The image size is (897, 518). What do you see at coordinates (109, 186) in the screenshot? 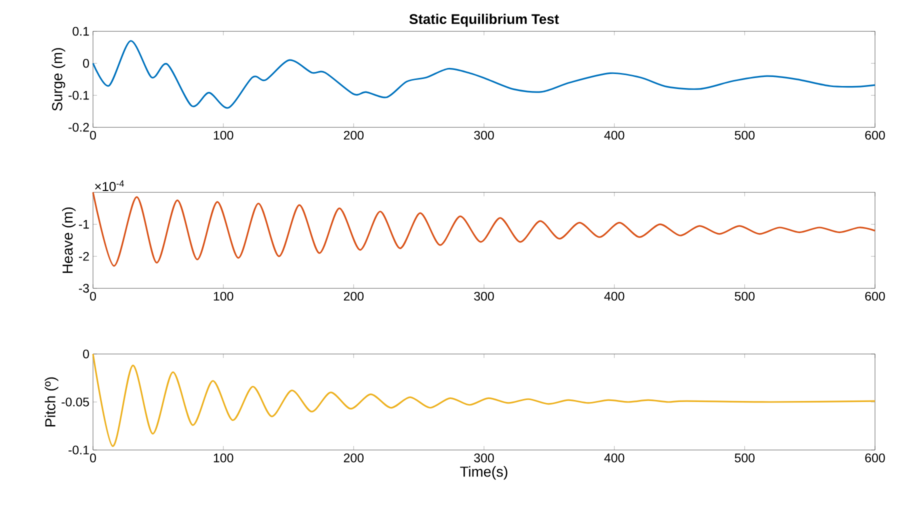
I see `text: ×10$^{-4}$` at bounding box center [109, 186].